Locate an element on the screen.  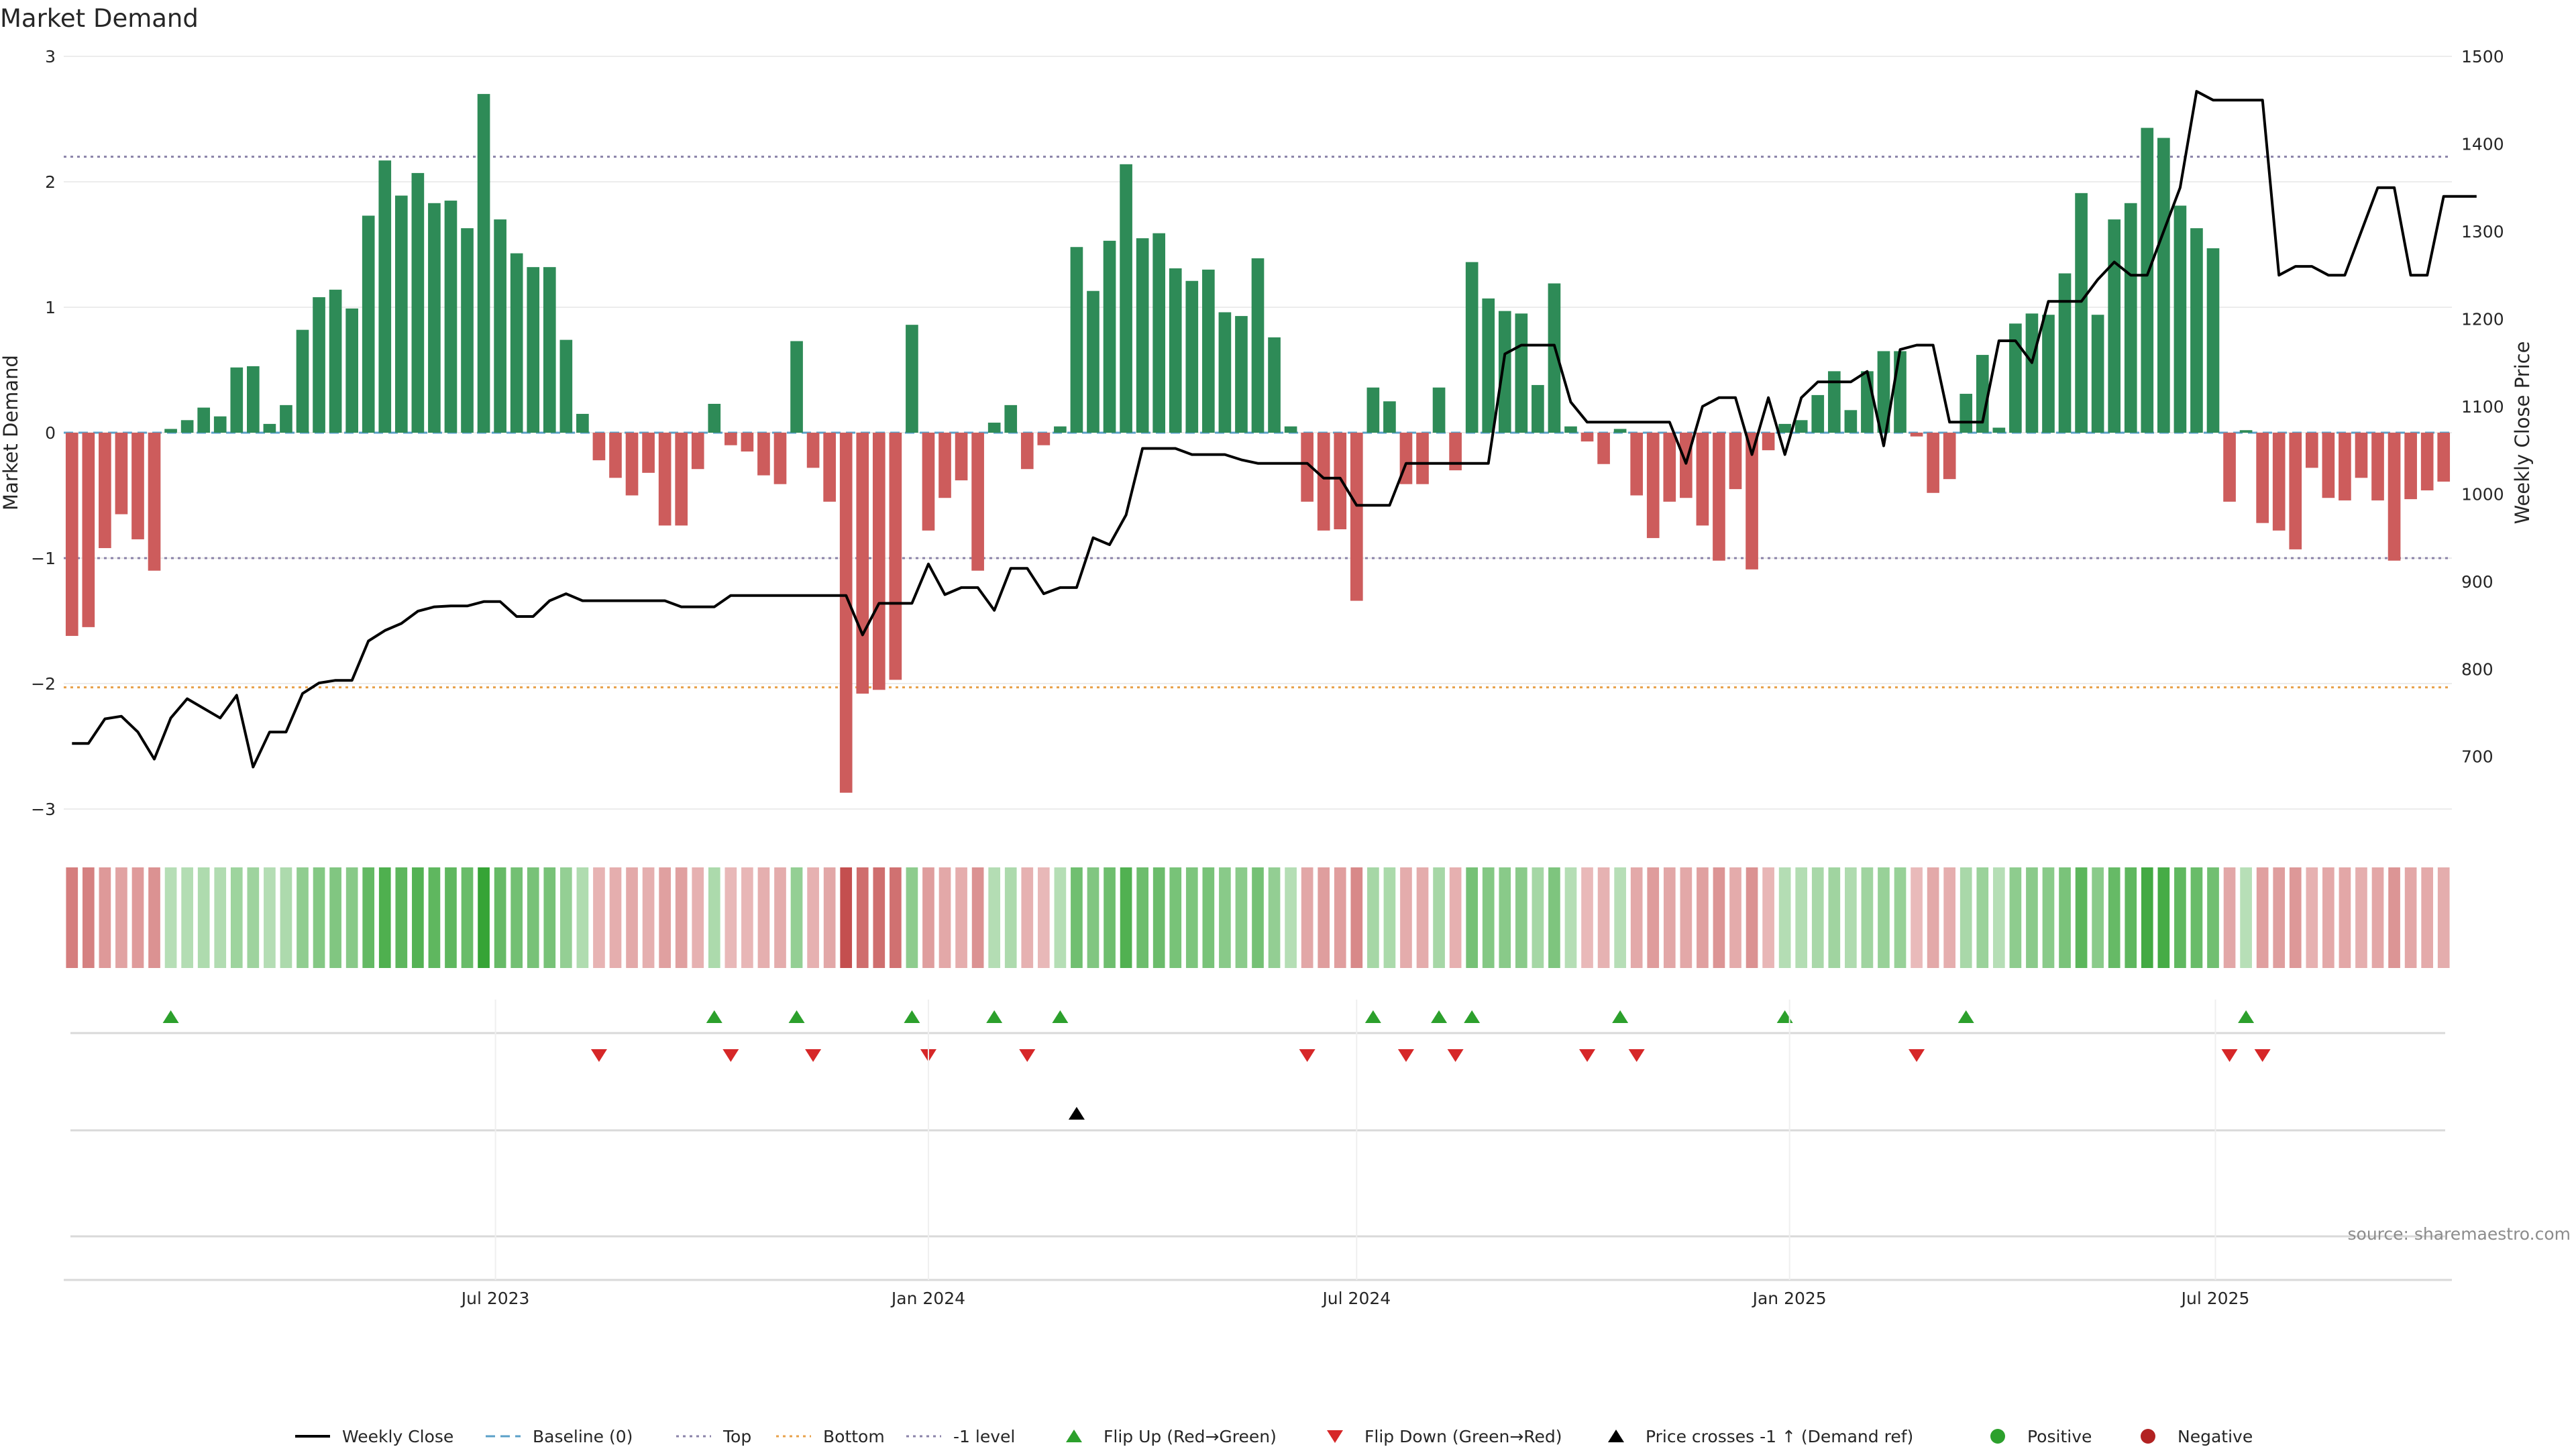
y-tick-label: 0 is located at coordinates (50, 433).